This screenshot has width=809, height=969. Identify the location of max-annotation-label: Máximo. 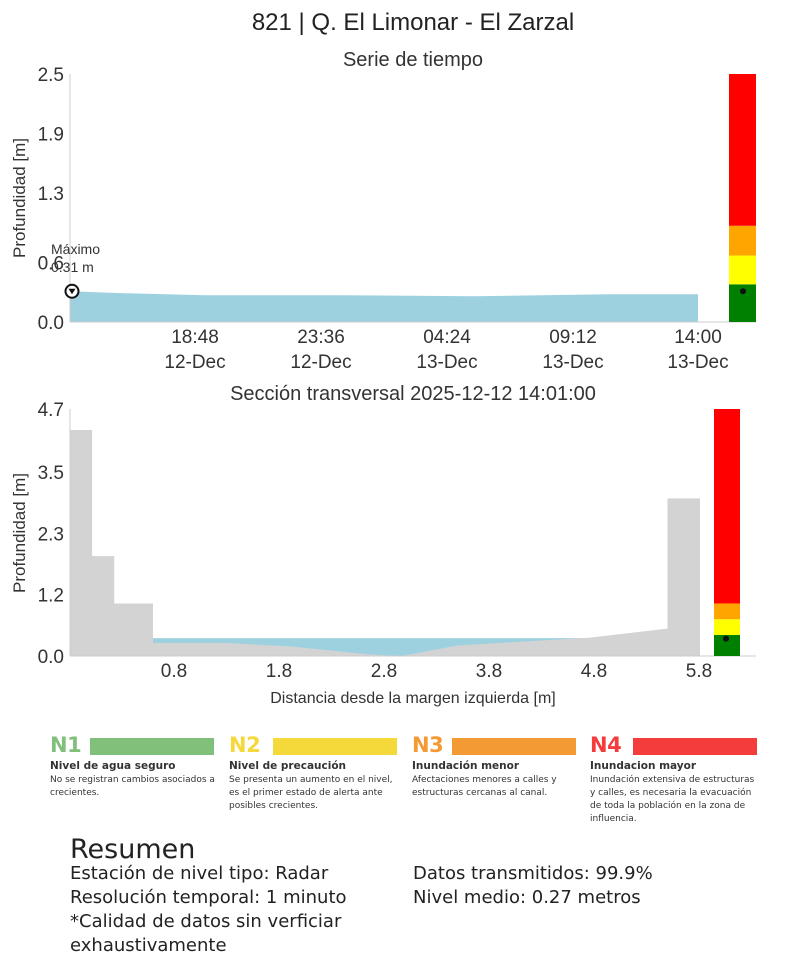
(75, 249).